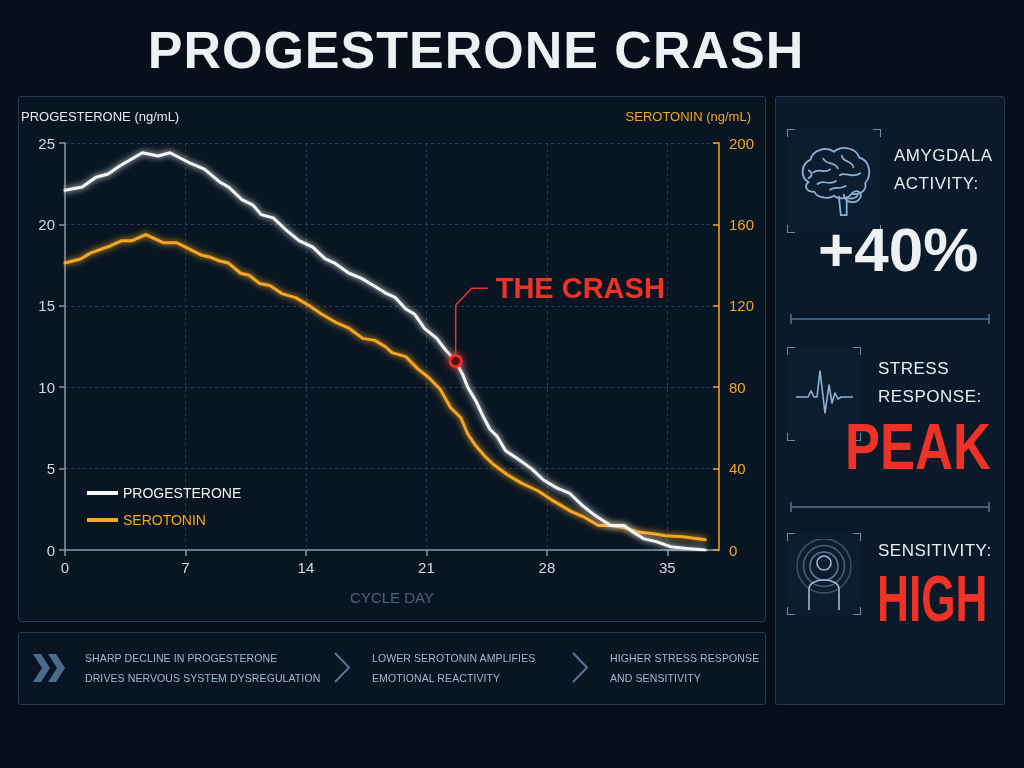 Image resolution: width=1024 pixels, height=768 pixels. I want to click on y-tick-label: 25, so click(46, 143).